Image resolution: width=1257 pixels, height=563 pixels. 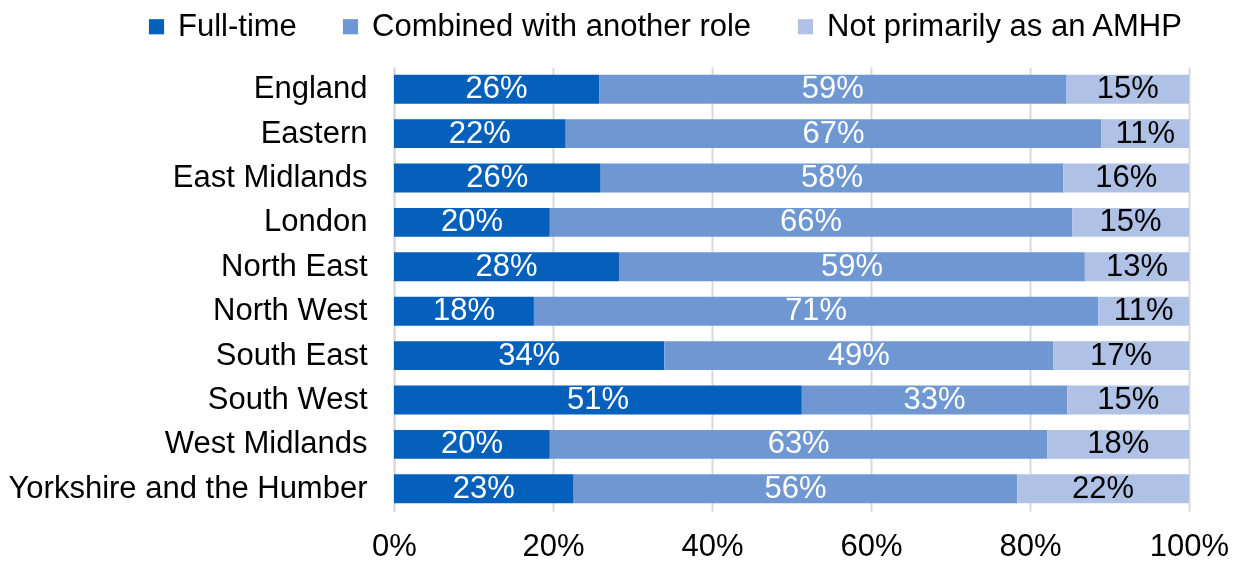 What do you see at coordinates (1004, 25) in the screenshot?
I see `legend-label: Not primarily as an AMHP` at bounding box center [1004, 25].